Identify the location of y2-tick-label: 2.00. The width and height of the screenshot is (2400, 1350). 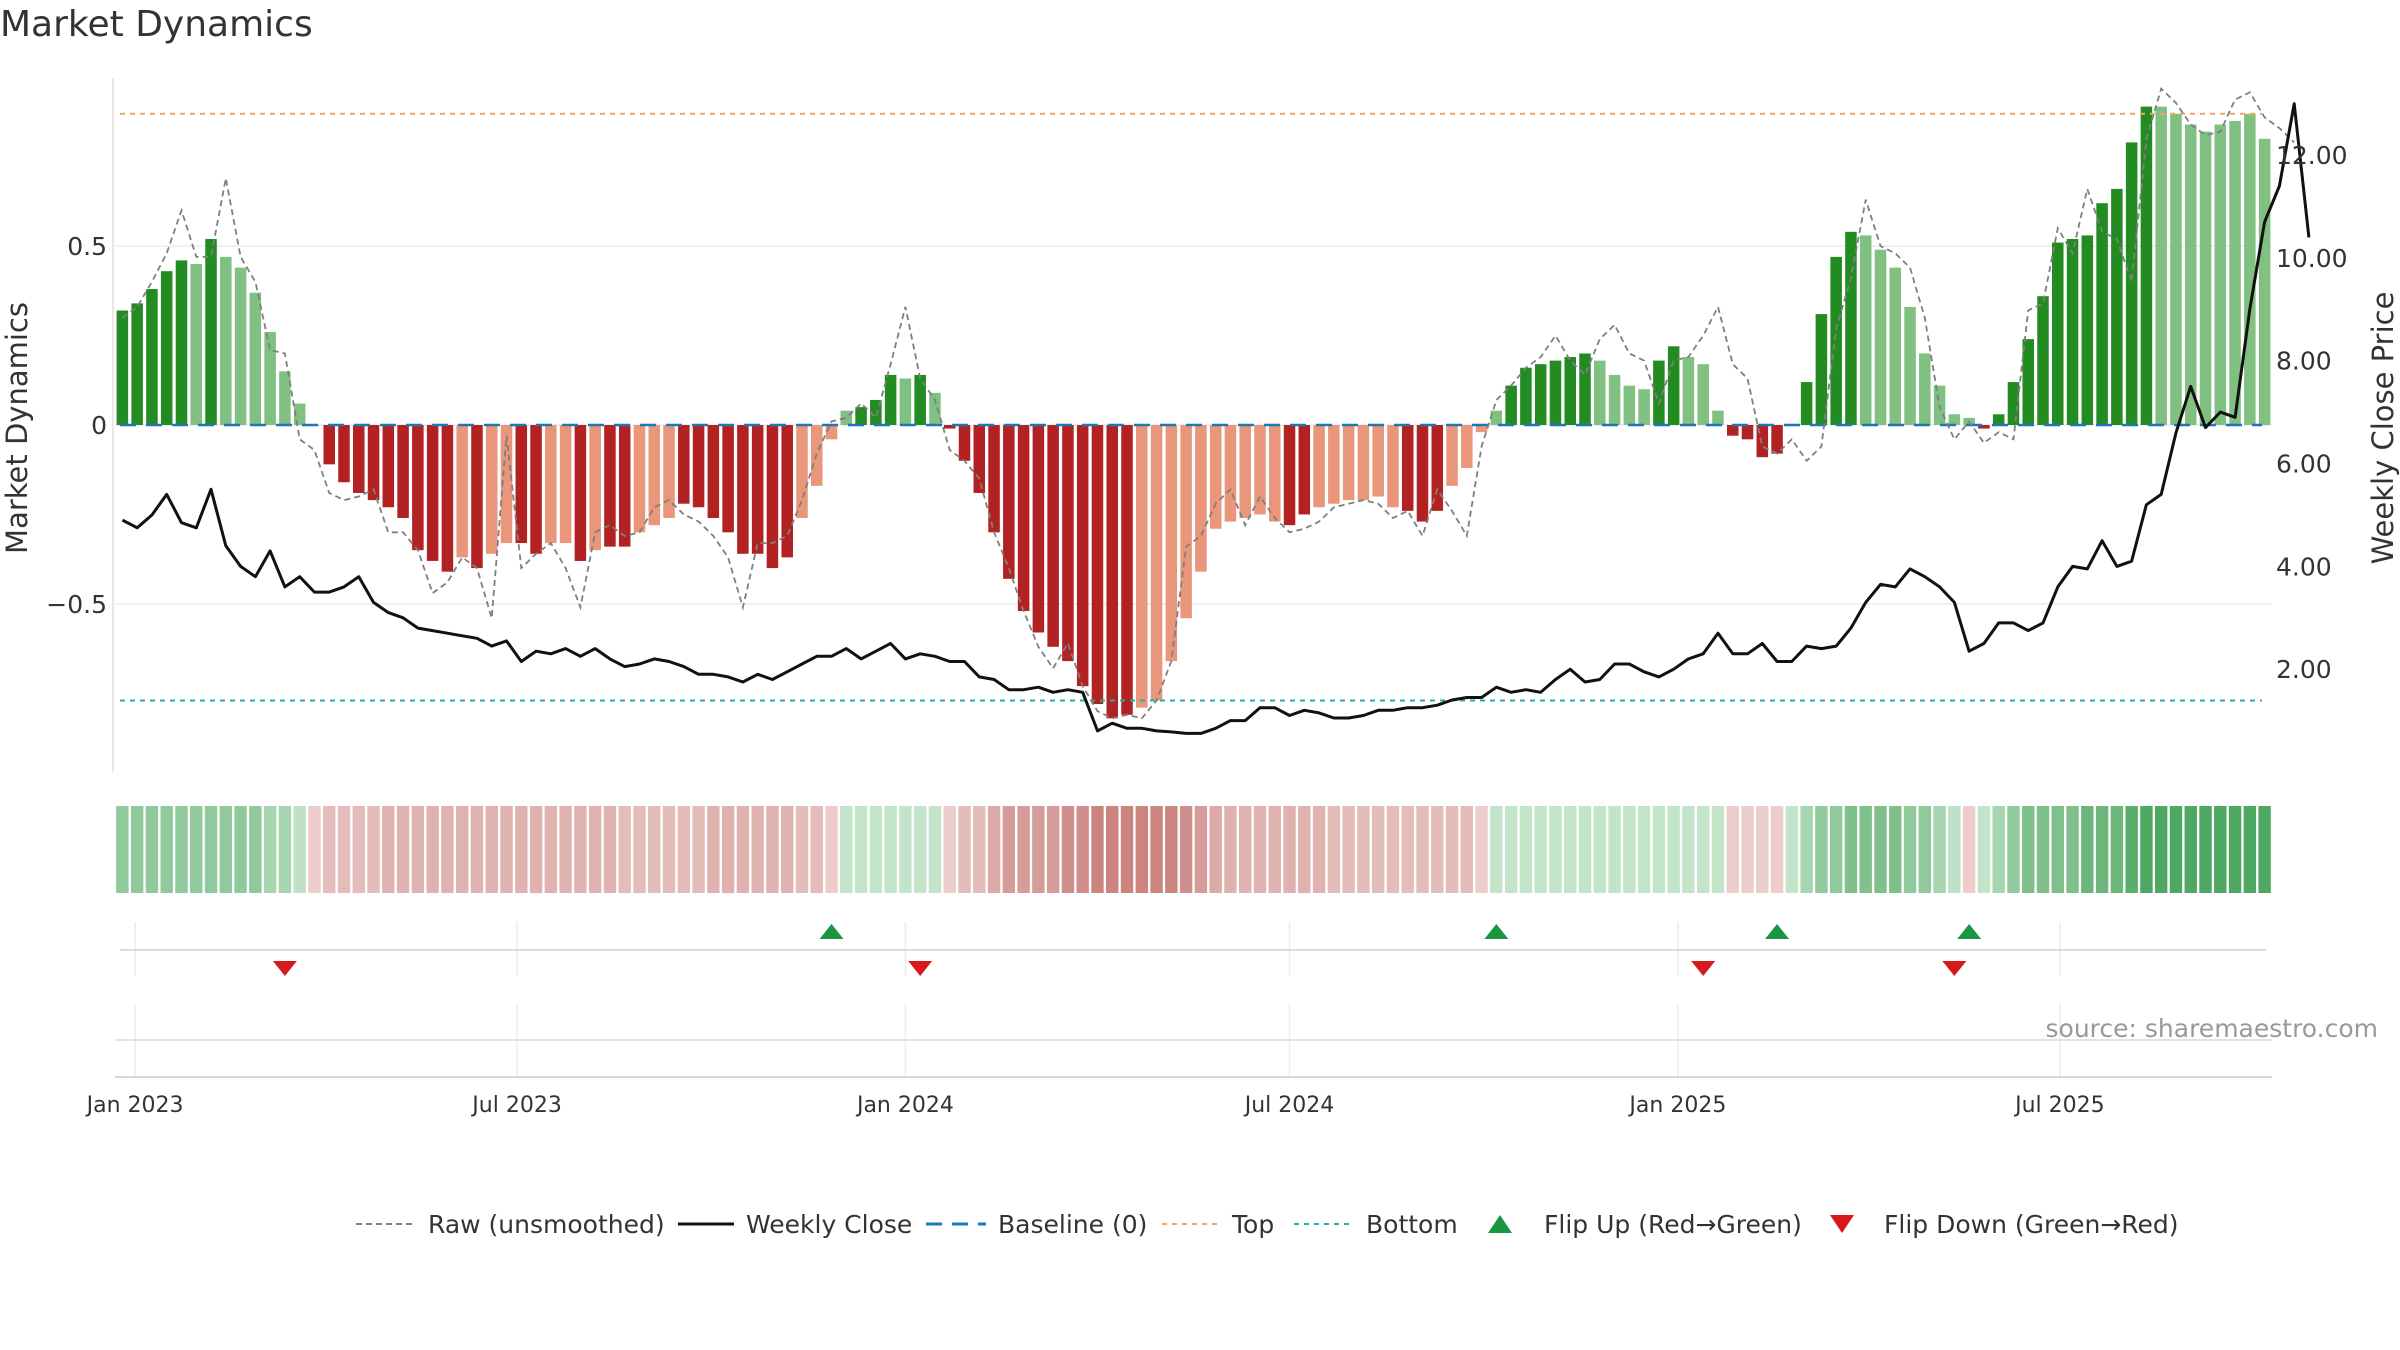
(2304, 669).